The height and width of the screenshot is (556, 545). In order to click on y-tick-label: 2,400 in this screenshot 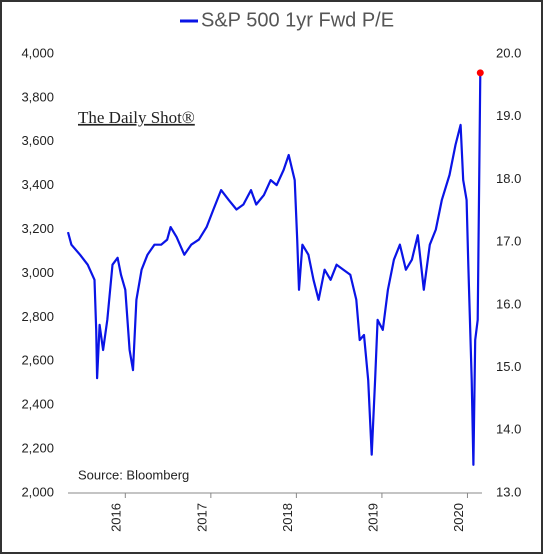, I will do `click(37, 404)`.